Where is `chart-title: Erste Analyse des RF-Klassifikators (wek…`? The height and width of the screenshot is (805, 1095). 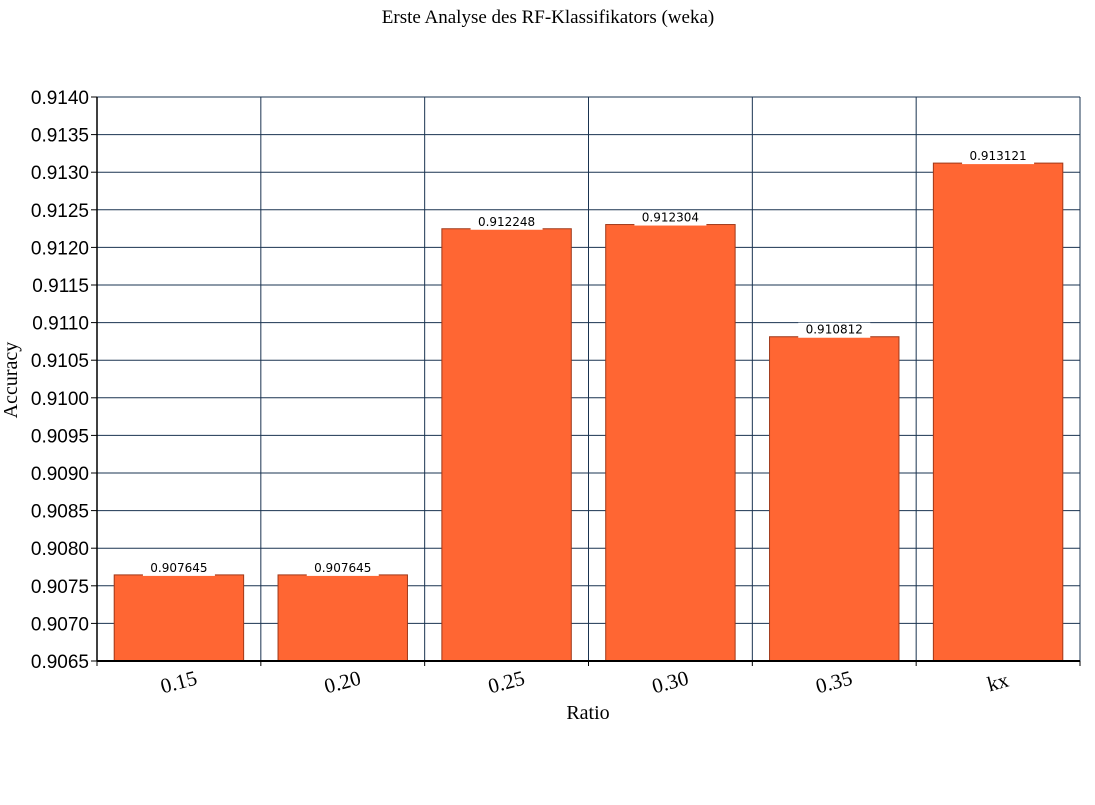 chart-title: Erste Analyse des RF-Klassifikators (wek… is located at coordinates (548, 17).